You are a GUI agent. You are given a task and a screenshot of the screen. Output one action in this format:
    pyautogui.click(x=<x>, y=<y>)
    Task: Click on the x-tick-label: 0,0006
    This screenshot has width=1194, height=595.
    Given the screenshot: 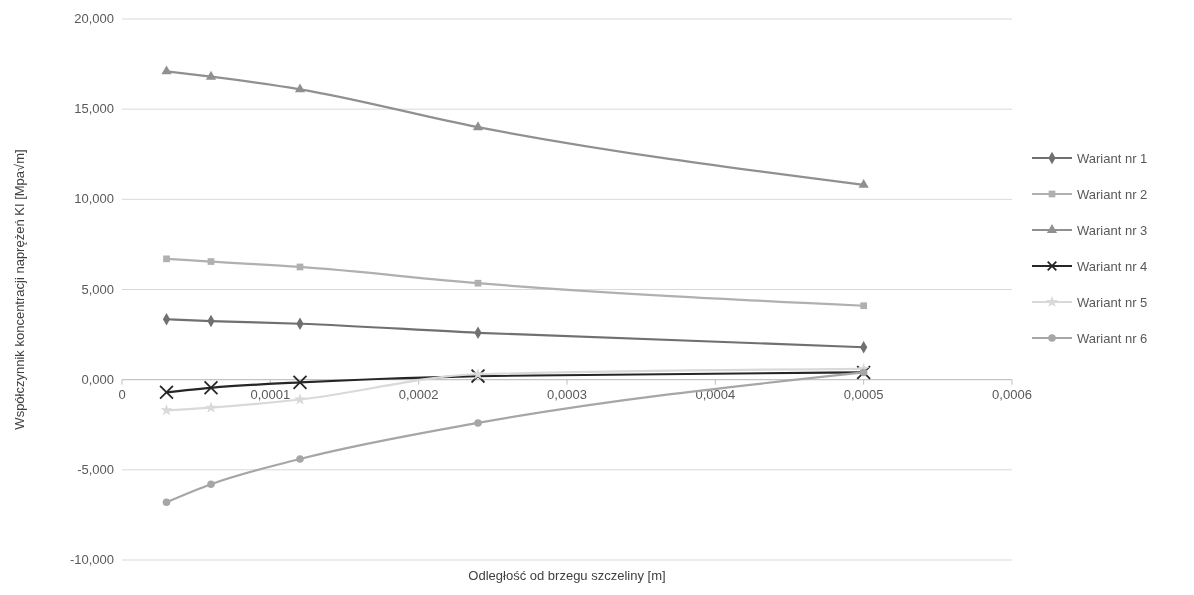 What is the action you would take?
    pyautogui.click(x=1012, y=394)
    